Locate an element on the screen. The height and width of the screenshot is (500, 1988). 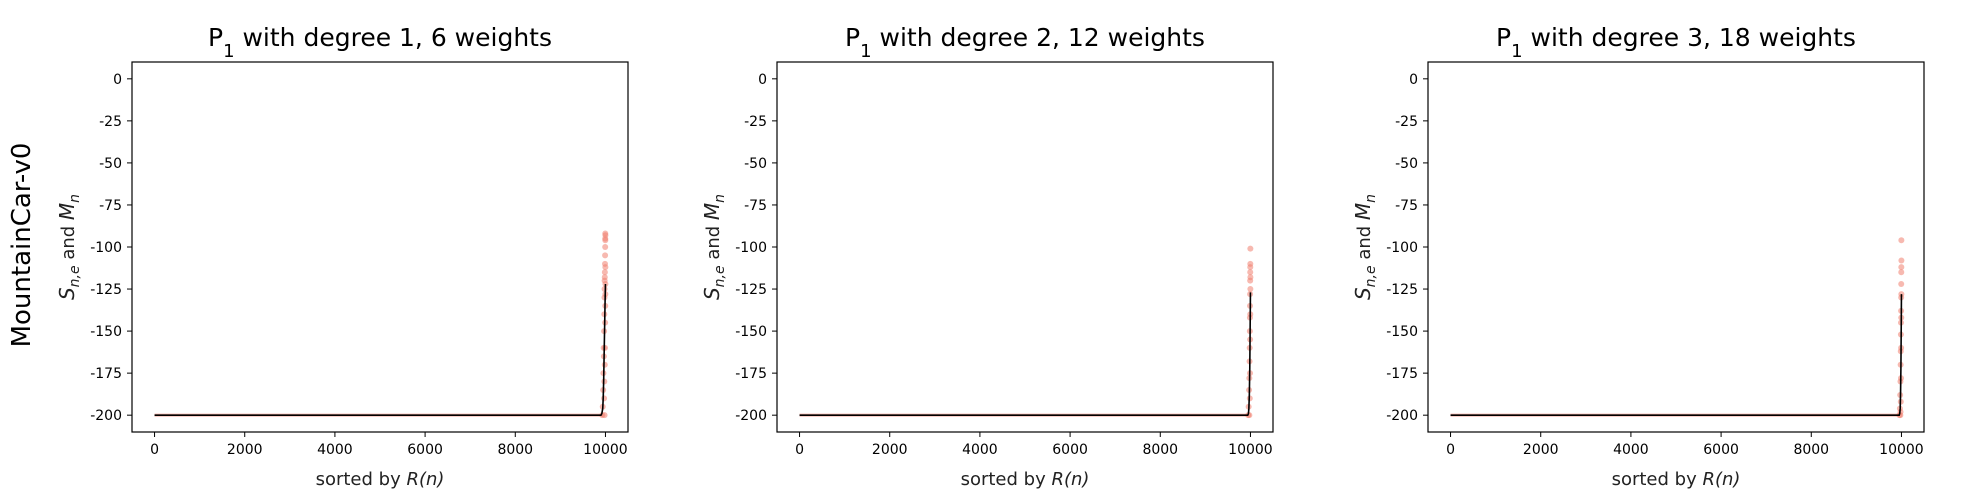
row-label: MountainCar-v0 is located at coordinates (22, 245).